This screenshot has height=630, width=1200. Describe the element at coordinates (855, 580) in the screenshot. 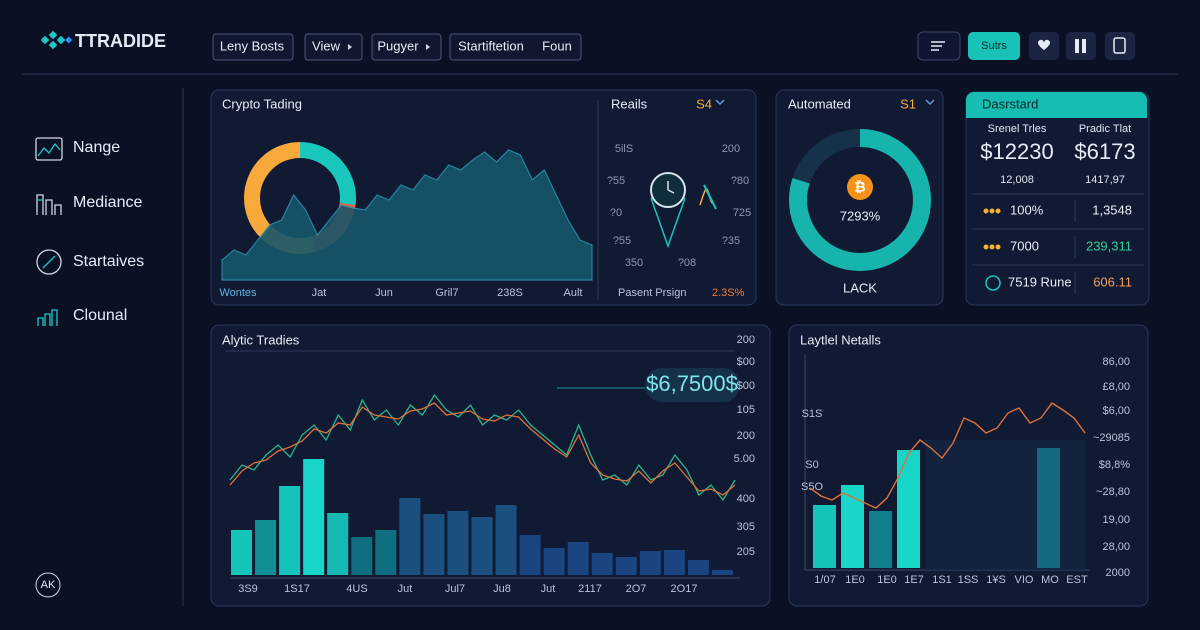

I see `x-label: 1E0` at that location.